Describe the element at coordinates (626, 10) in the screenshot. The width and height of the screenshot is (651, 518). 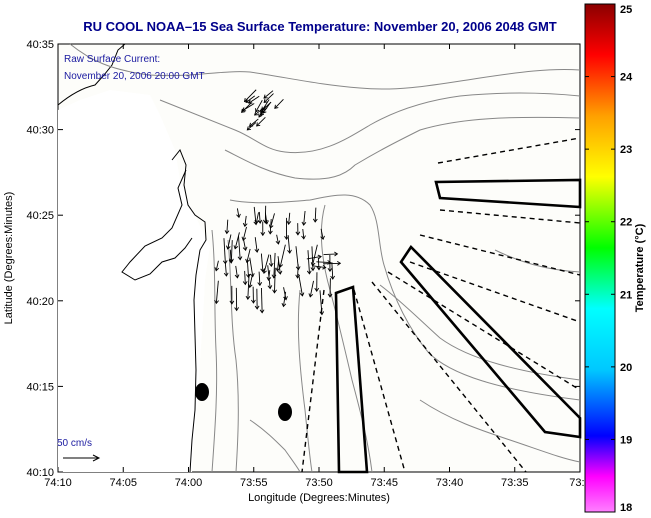
I see `colorbar-tick-label: 25` at that location.